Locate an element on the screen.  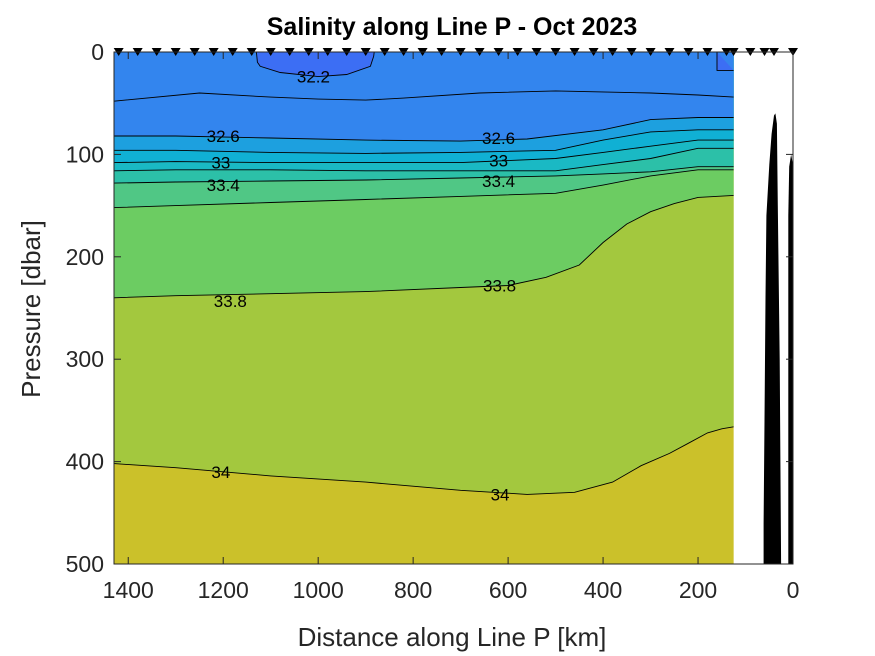
x-tick-label: 800 is located at coordinates (413, 590).